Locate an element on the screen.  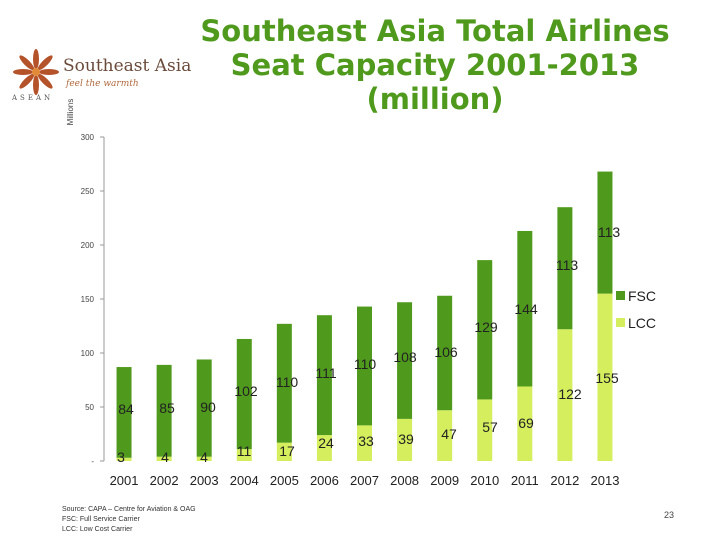
y-tick-label: 250 is located at coordinates (88, 191).